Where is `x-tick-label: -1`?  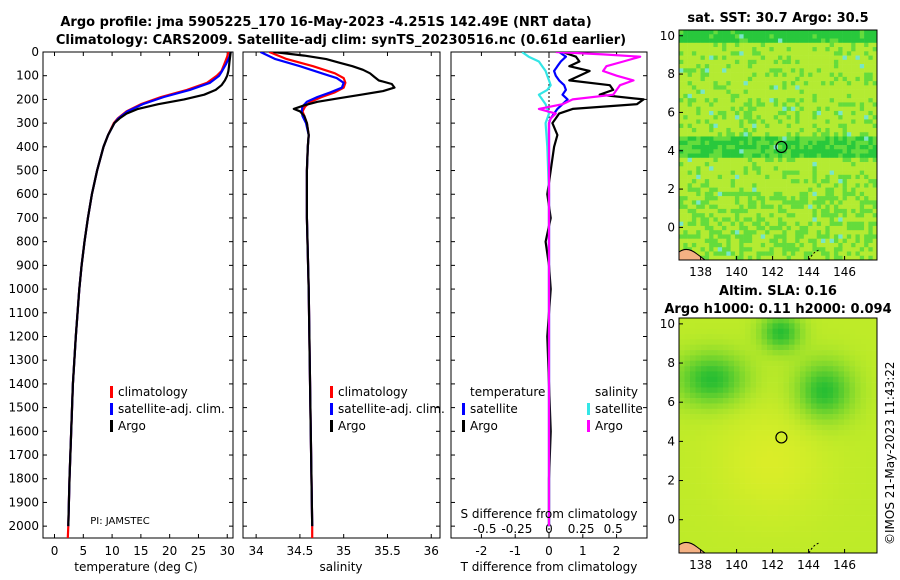
x-tick-label: -1 is located at coordinates (515, 551).